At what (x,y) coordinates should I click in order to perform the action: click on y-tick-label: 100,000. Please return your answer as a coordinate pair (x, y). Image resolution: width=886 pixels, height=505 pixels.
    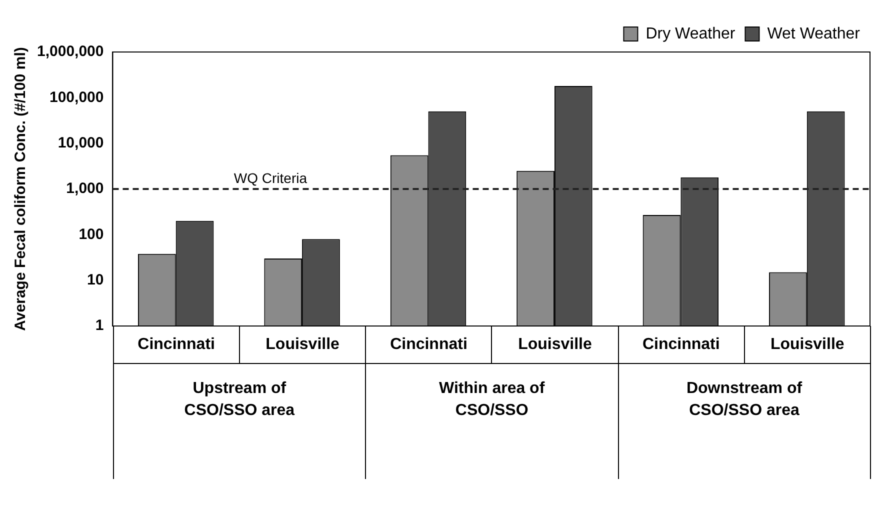
    Looking at the image, I should click on (76, 97).